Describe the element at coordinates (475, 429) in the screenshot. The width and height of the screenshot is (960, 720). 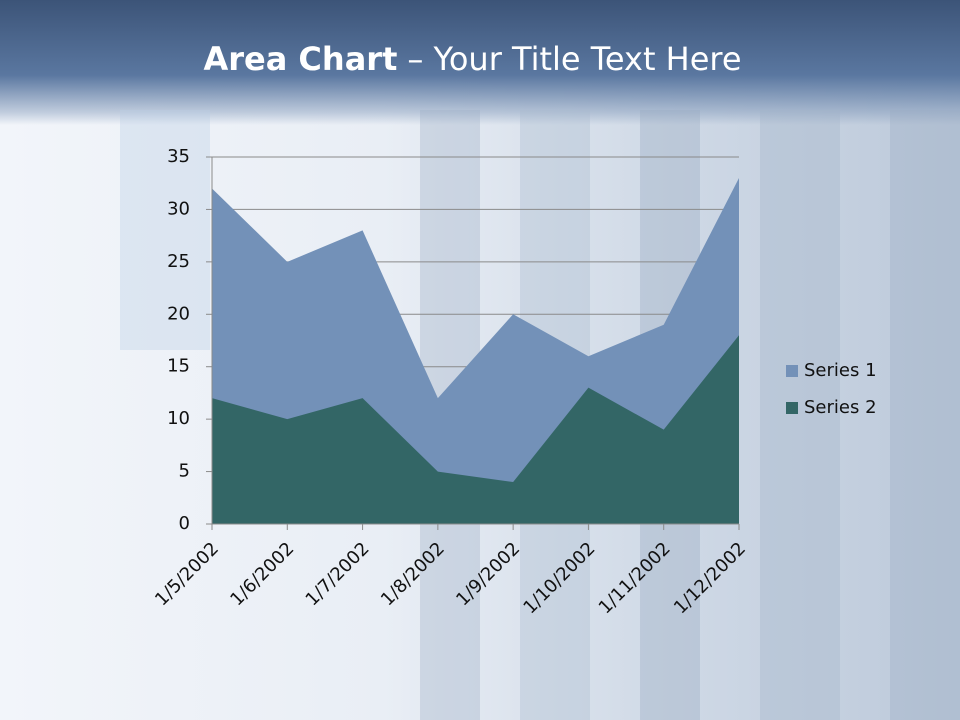
I see `area` at that location.